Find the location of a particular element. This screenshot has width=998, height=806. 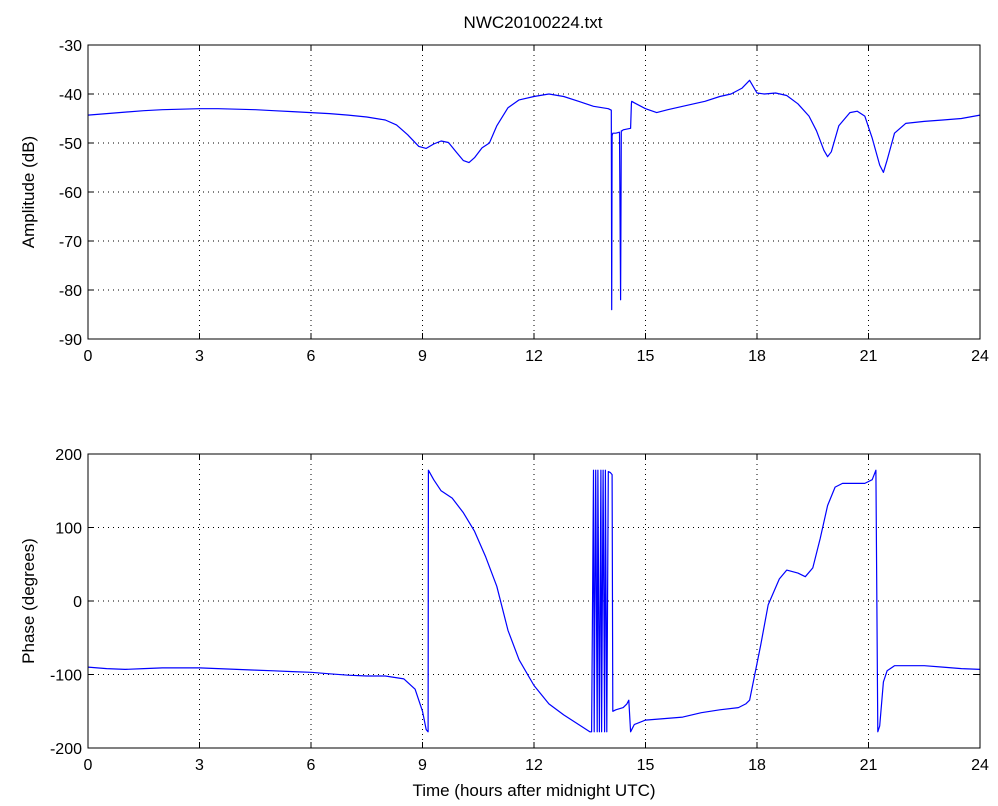

amplitude-y-axis-label: Amplitude (dB) is located at coordinates (28, 192).